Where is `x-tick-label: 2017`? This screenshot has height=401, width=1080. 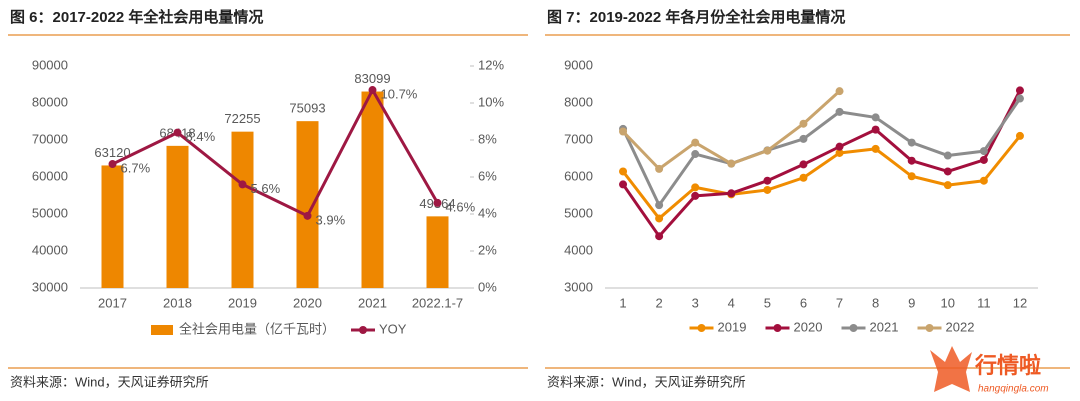
x-tick-label: 2017 is located at coordinates (112, 302).